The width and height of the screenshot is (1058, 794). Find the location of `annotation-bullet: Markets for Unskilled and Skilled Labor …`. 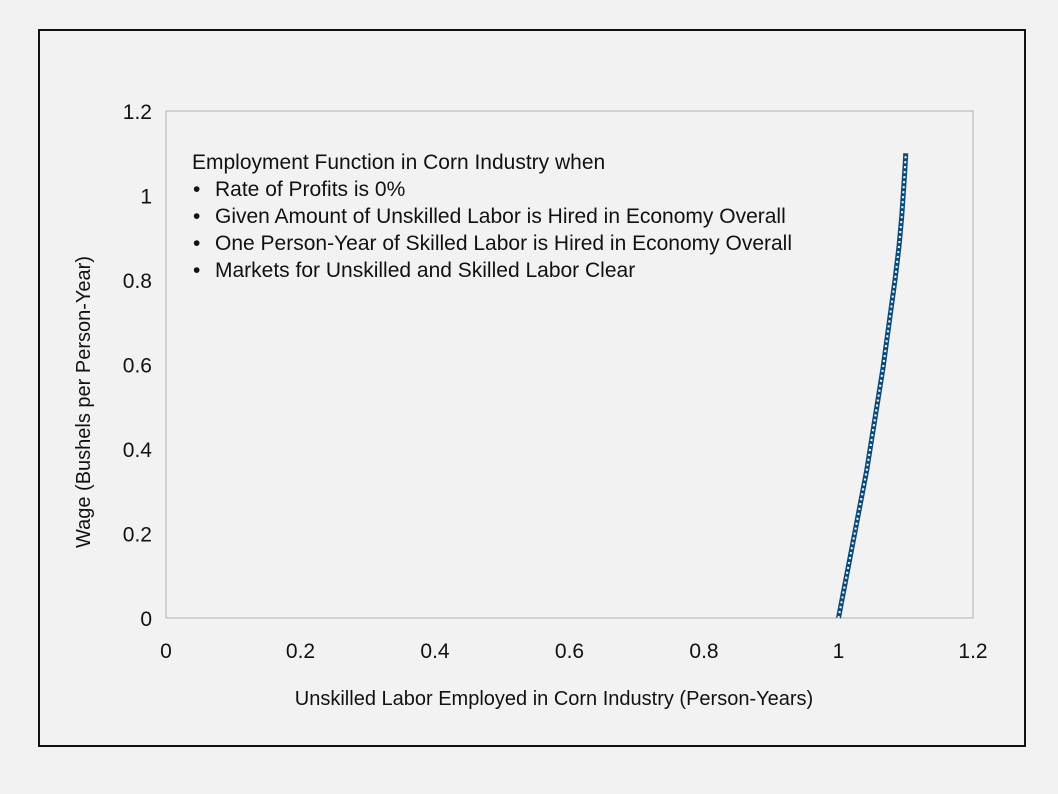

annotation-bullet: Markets for Unskilled and Skilled Labor … is located at coordinates (425, 270).